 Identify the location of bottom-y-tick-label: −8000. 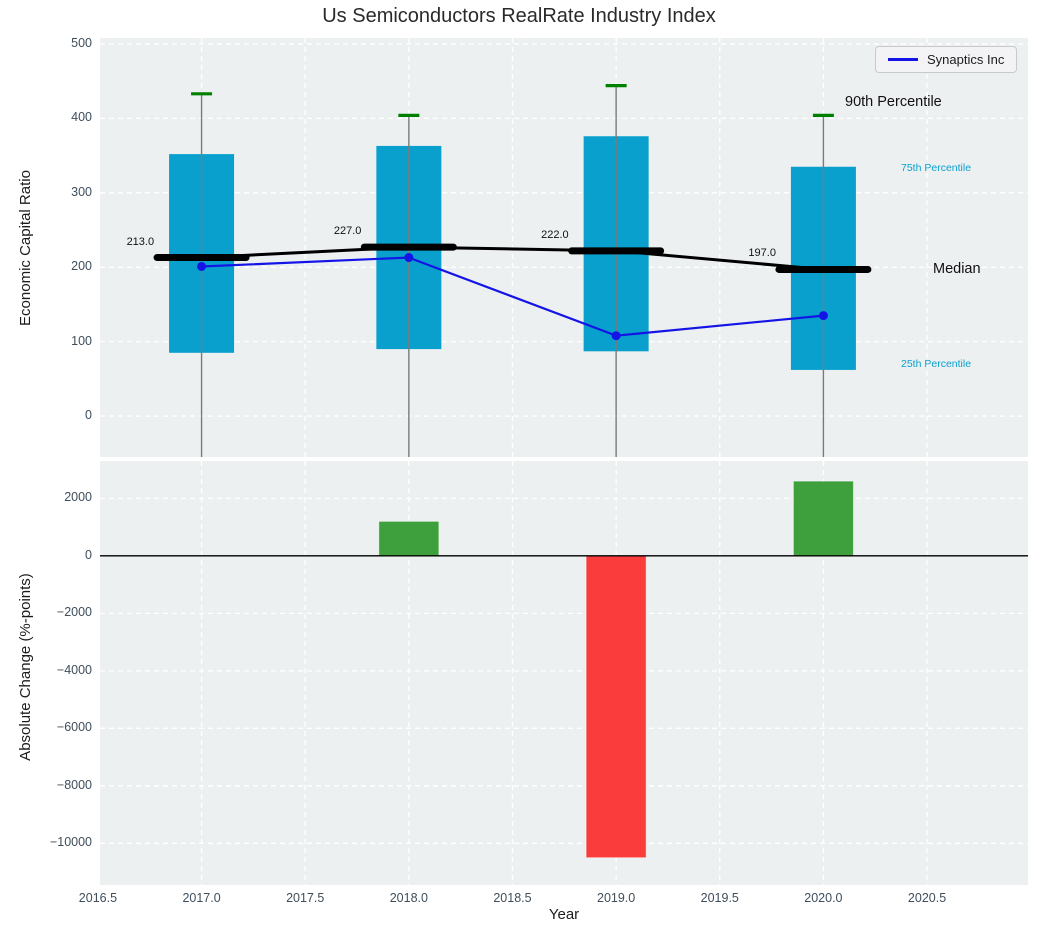
(74, 784).